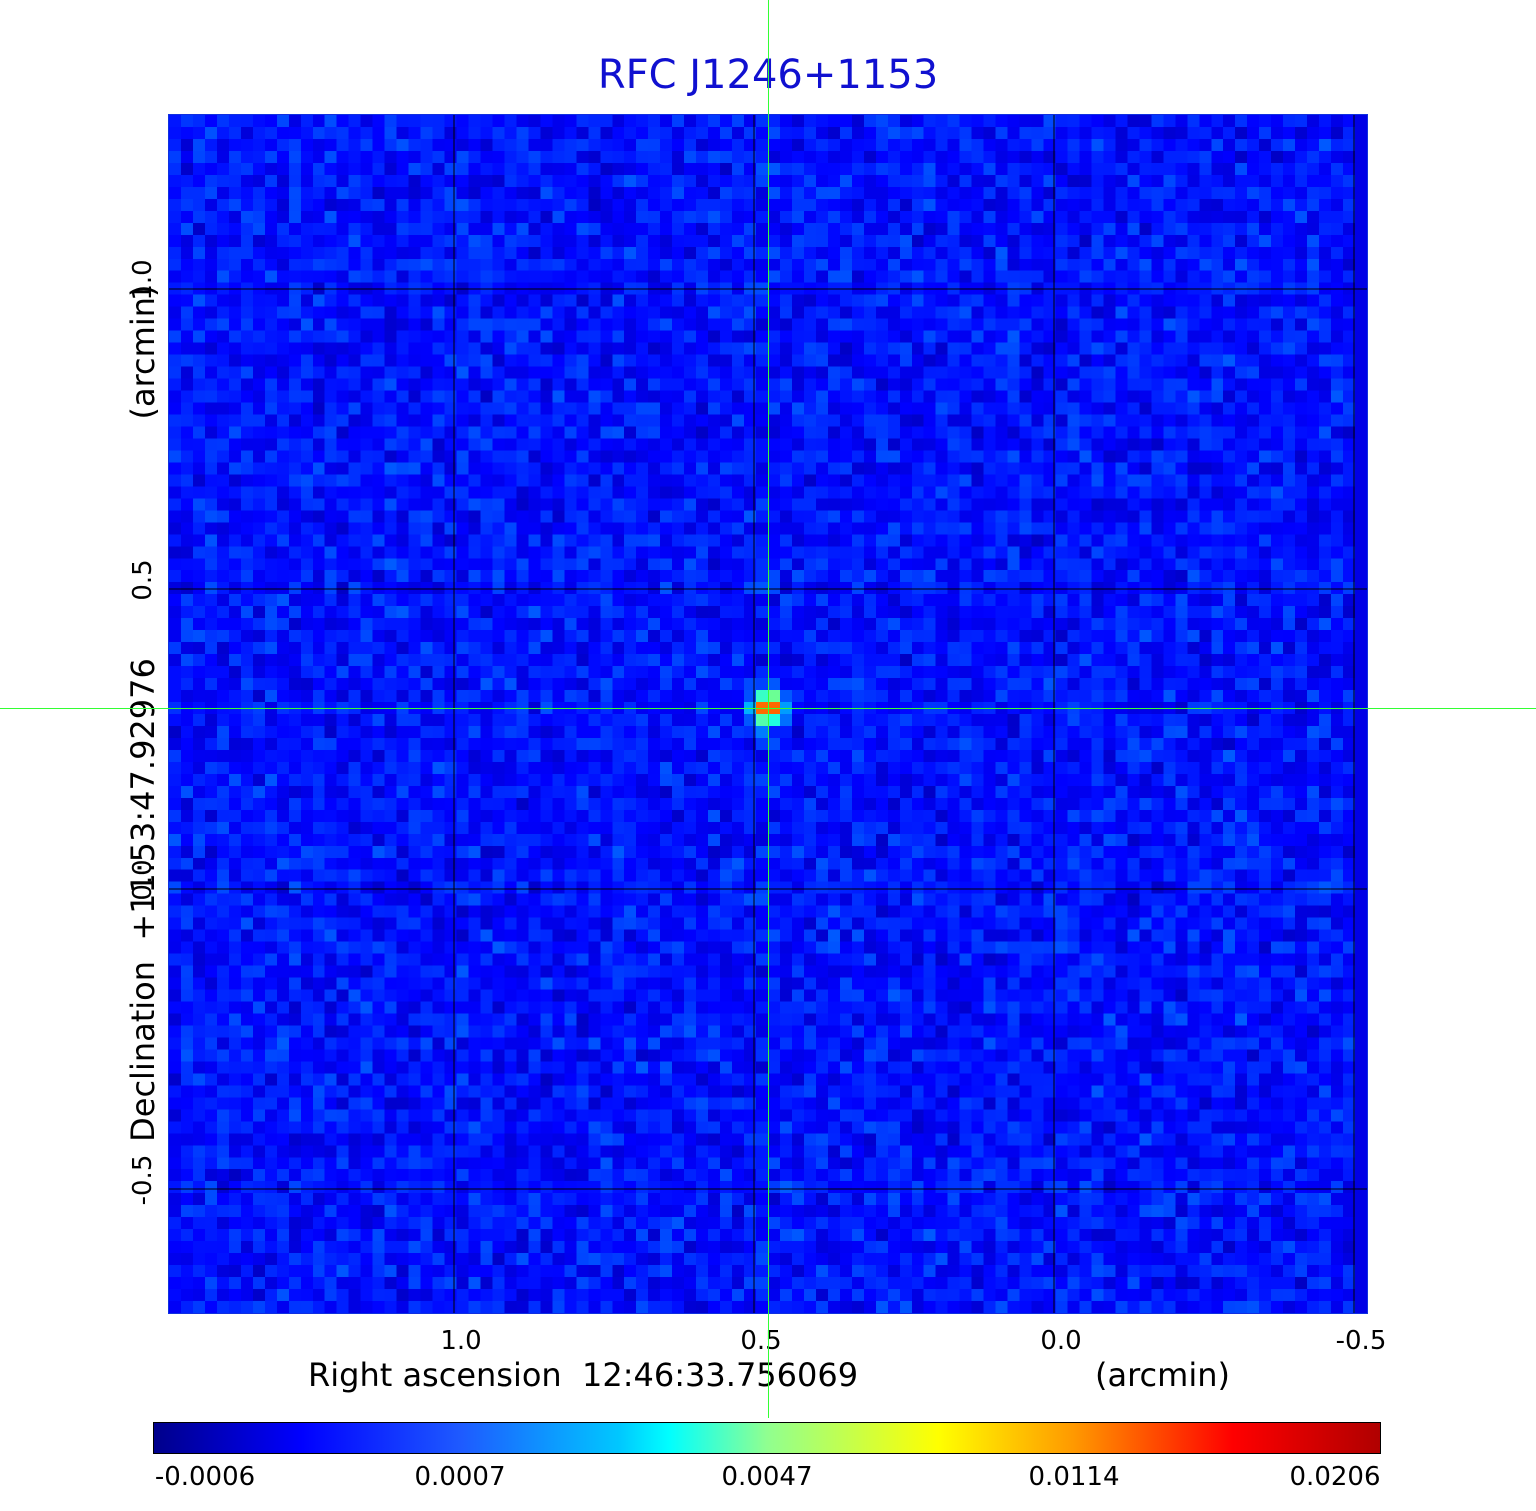  I want to click on x-tick-label: 1.0, so click(461, 1341).